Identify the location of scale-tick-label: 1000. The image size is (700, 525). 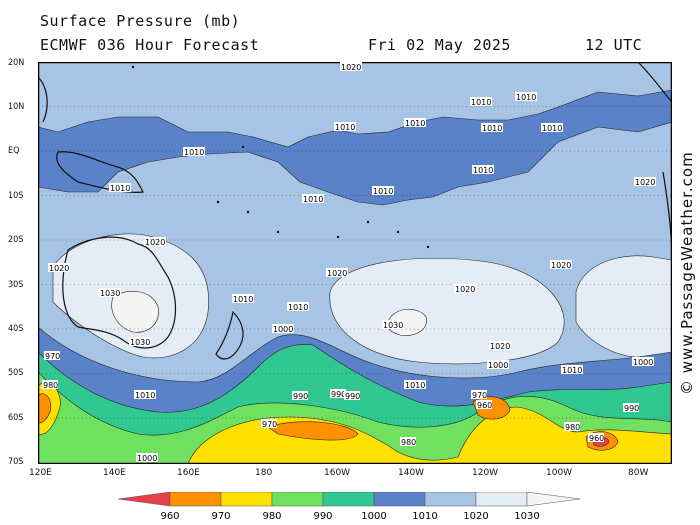
(373, 516).